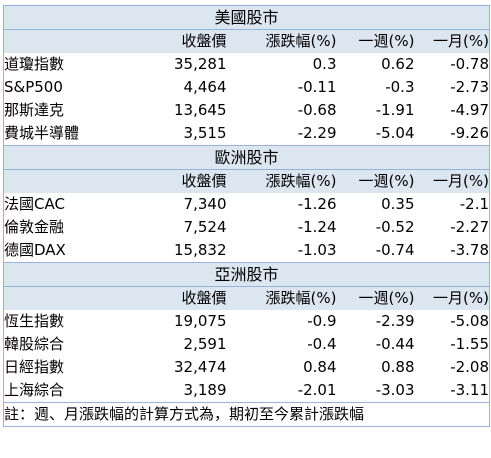 This screenshot has height=458, width=491. I want to click on index-name: 德國DAX, so click(60, 251).